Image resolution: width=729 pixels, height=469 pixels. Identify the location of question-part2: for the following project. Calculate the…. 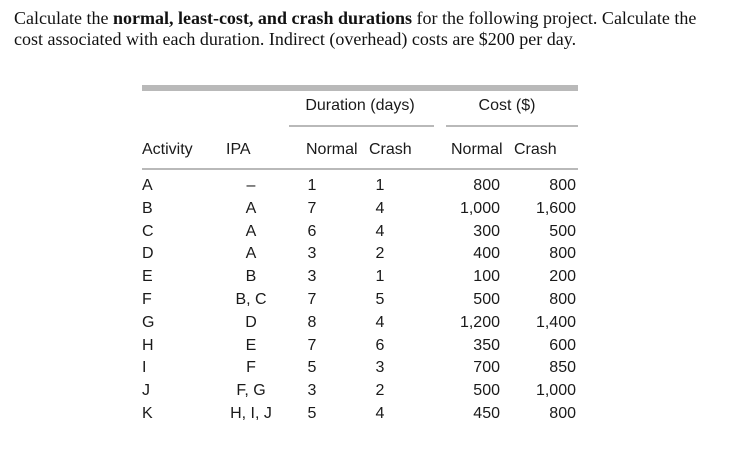
(355, 28).